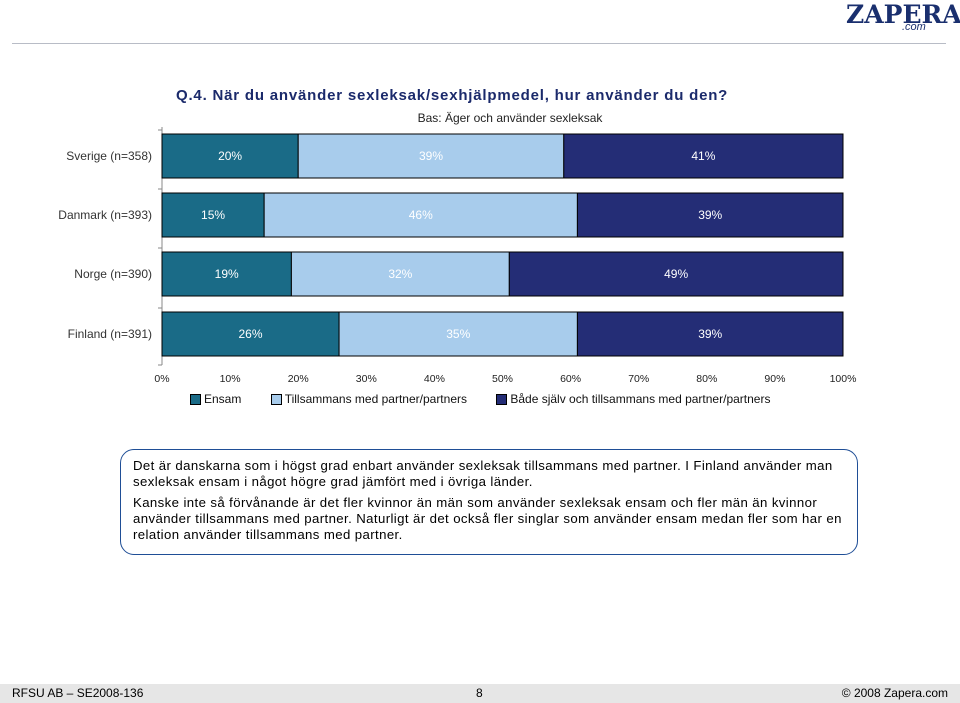  Describe the element at coordinates (914, 27) in the screenshot. I see `logo-subtext: .com` at that location.